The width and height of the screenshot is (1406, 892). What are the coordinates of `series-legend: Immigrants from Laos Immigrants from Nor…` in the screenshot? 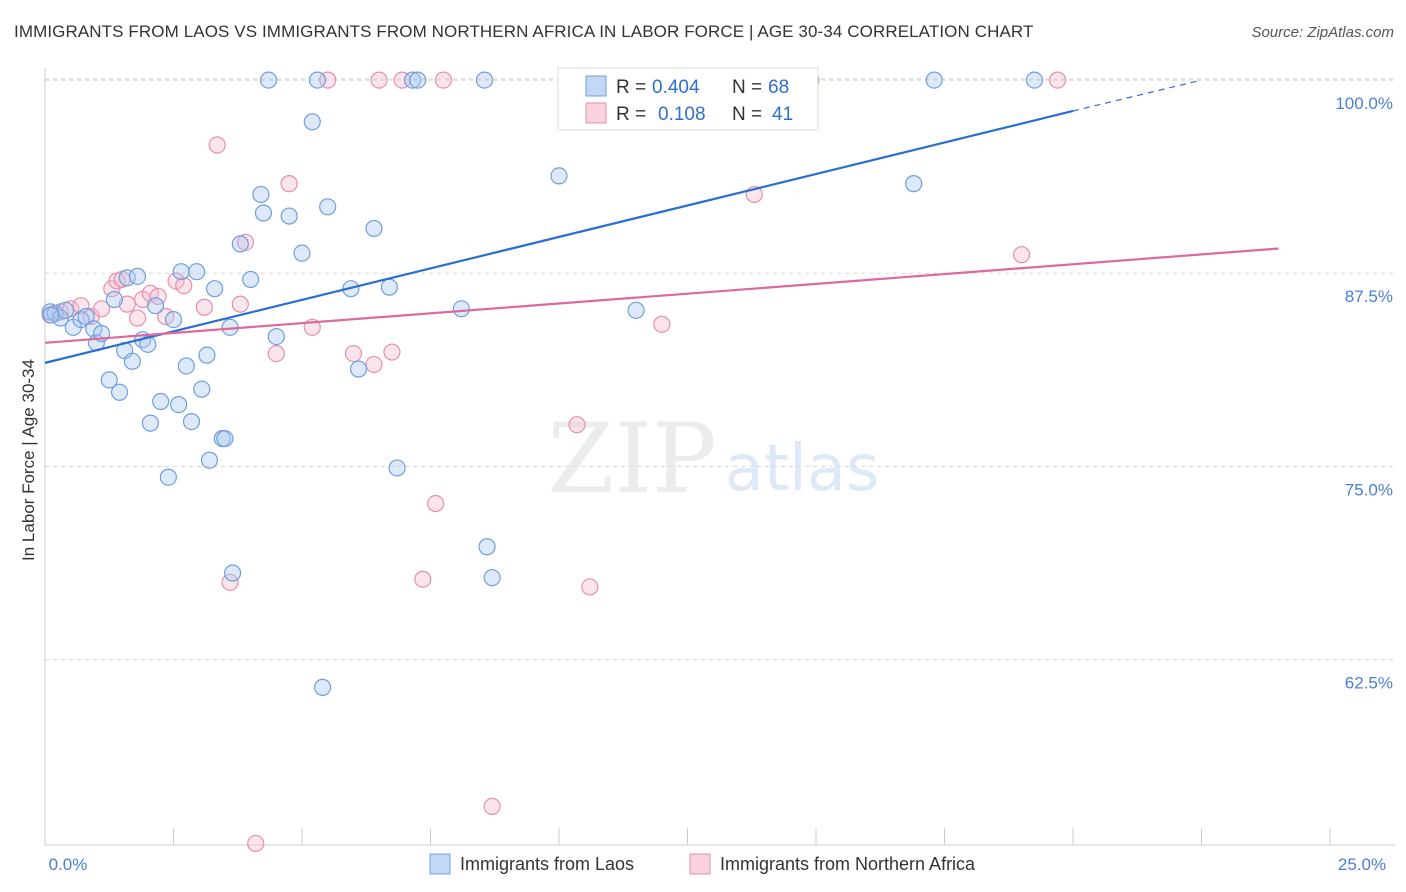 It's located at (702, 864).